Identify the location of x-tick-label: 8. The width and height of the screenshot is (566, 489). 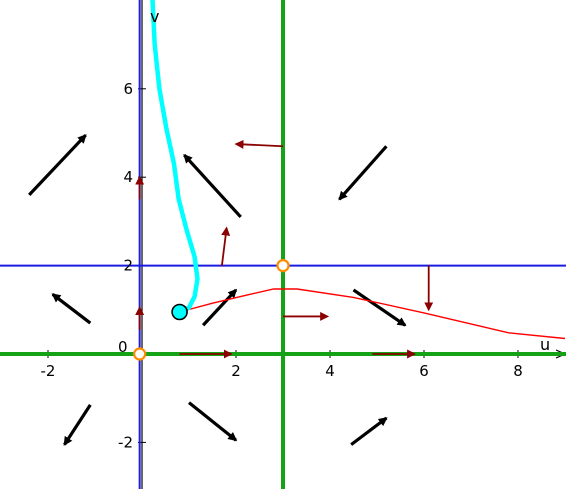
(518, 371).